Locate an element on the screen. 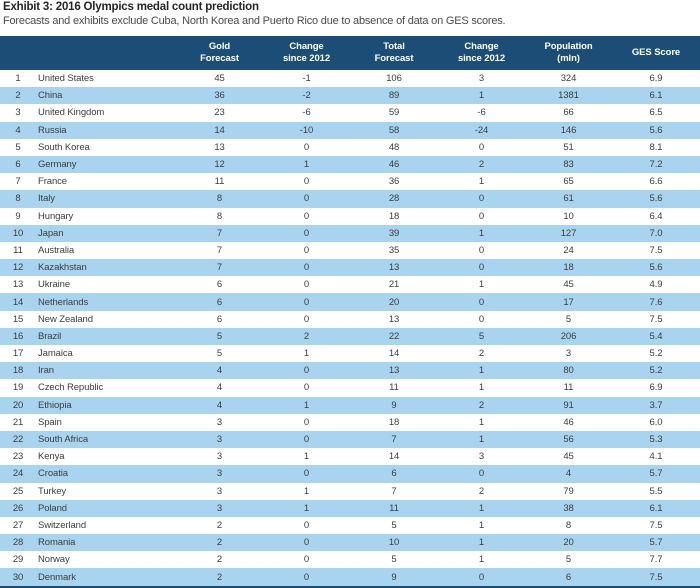 This screenshot has height=588, width=700. cell-country: United Kingdom is located at coordinates (71, 113).